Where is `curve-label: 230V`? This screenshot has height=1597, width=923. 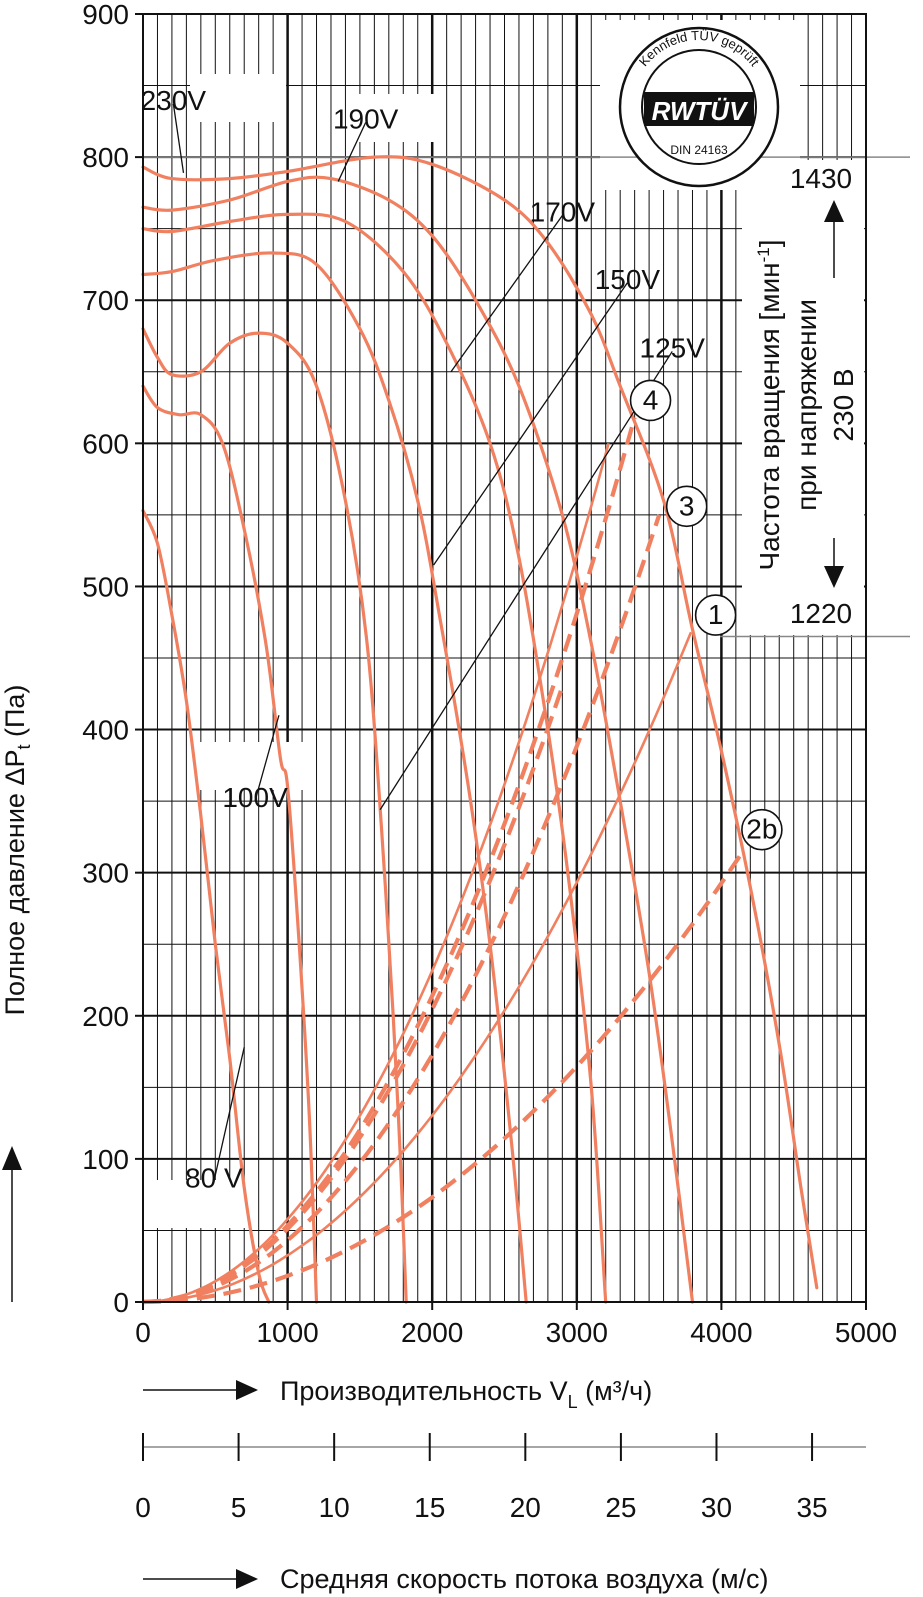 curve-label: 230V is located at coordinates (174, 100).